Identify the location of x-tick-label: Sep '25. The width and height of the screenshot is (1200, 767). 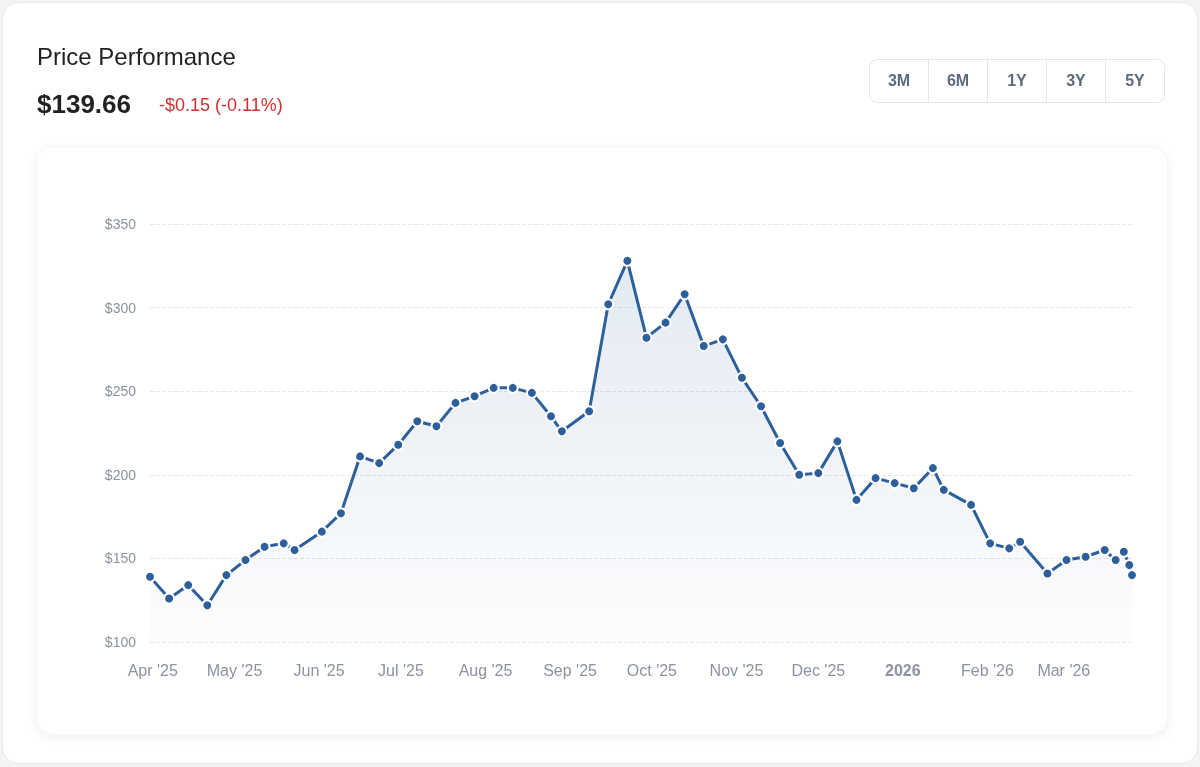
(570, 670).